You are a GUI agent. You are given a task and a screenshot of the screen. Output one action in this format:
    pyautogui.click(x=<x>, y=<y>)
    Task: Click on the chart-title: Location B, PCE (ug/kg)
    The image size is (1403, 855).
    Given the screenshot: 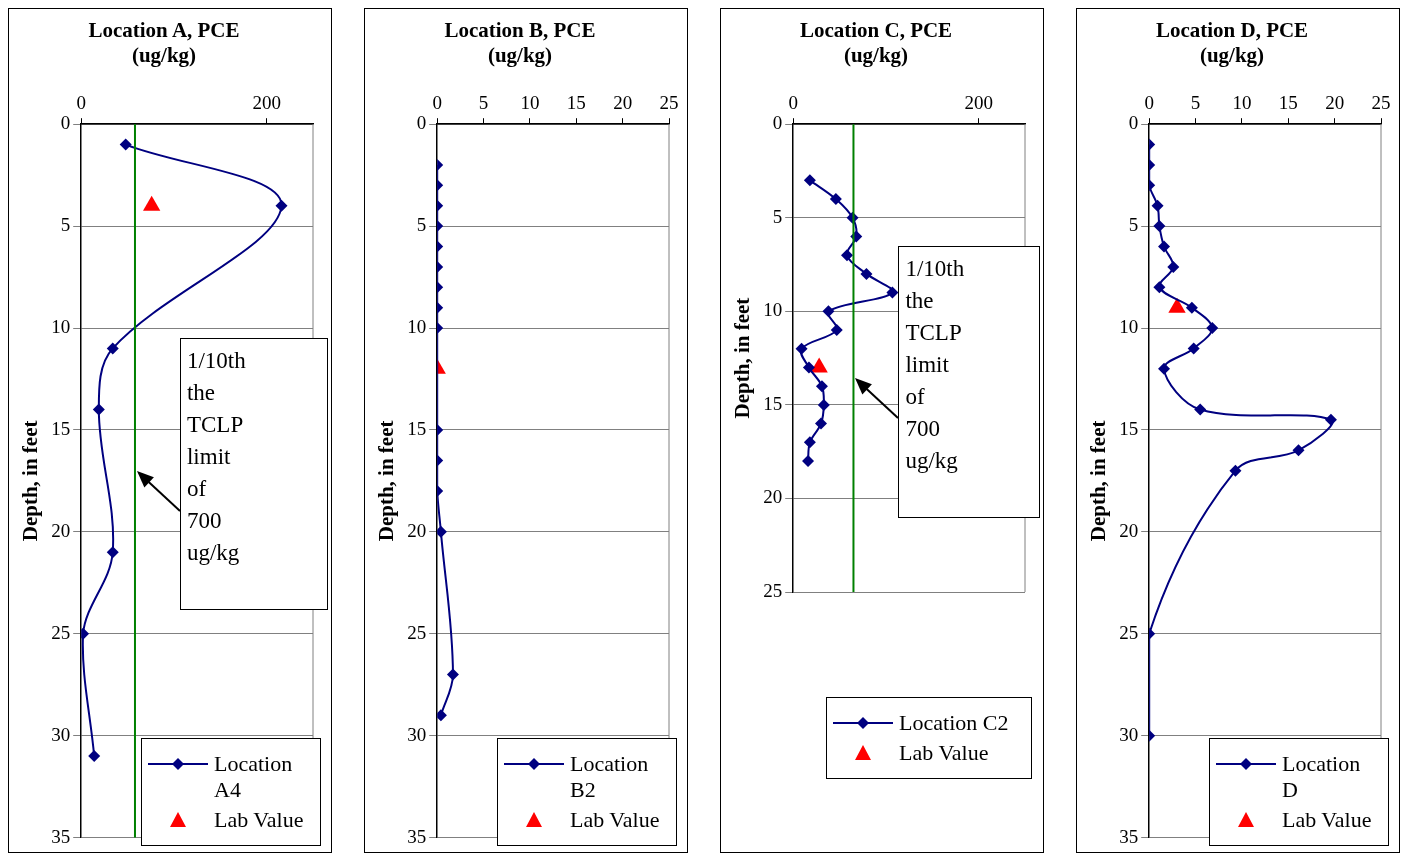 What is the action you would take?
    pyautogui.click(x=520, y=43)
    